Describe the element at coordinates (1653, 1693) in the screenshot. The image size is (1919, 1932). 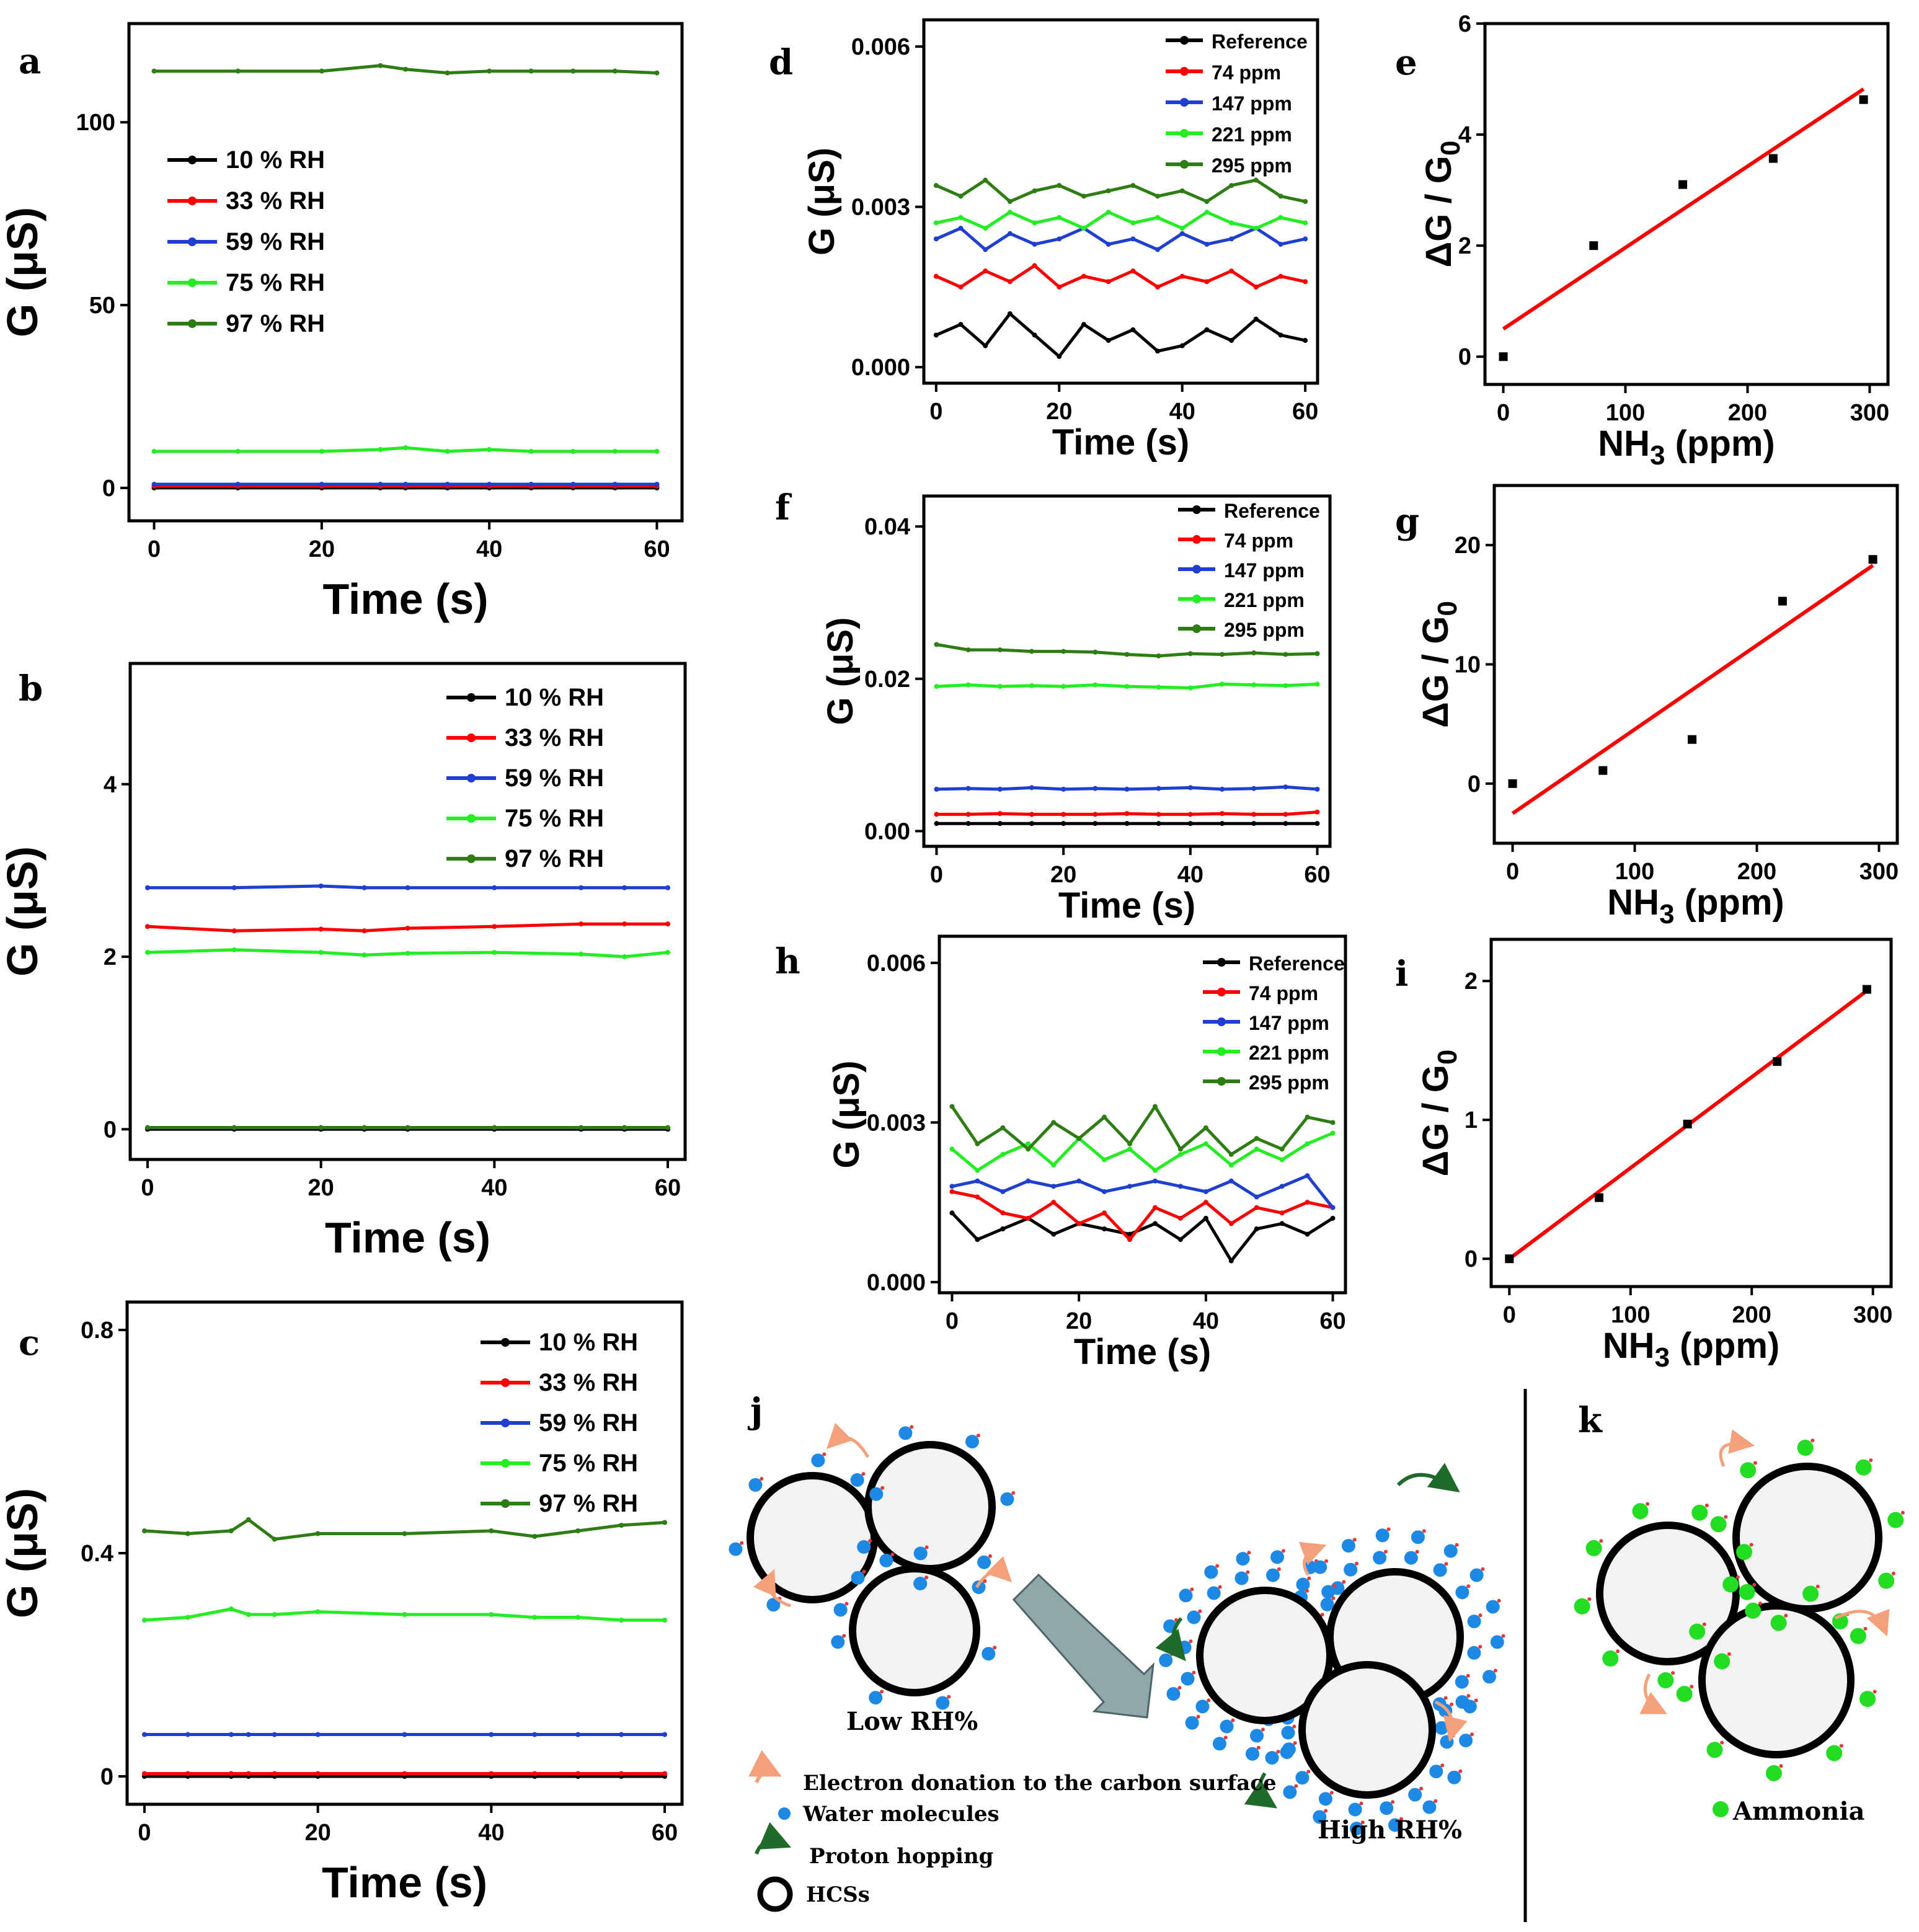
I see `electron-donation-arrow` at that location.